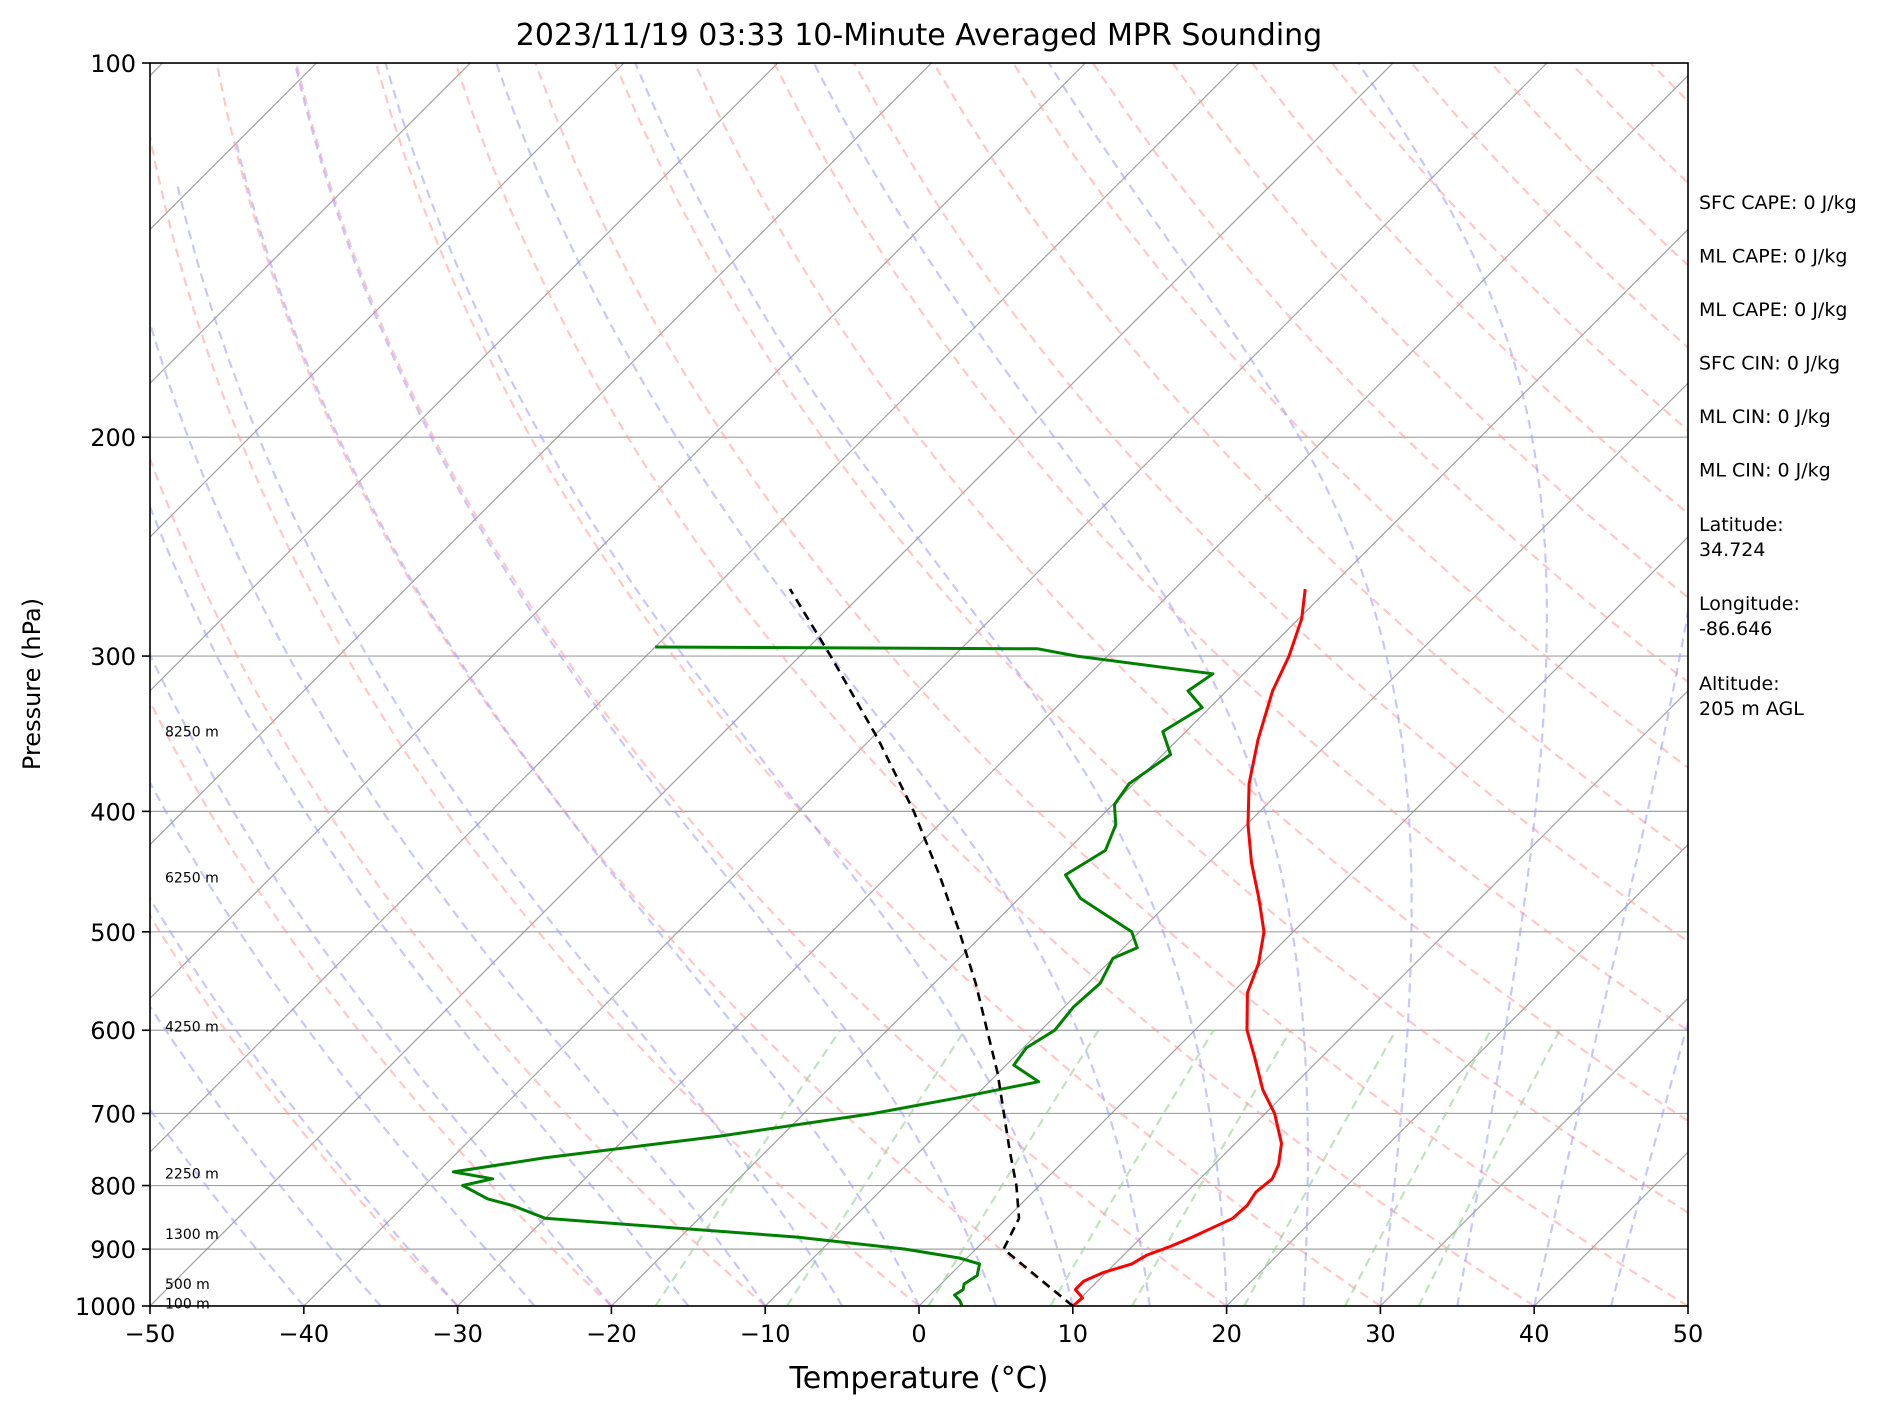 Image resolution: width=1893 pixels, height=1406 pixels. Describe the element at coordinates (192, 1235) in the screenshot. I see `height-label: 1300 m` at that location.